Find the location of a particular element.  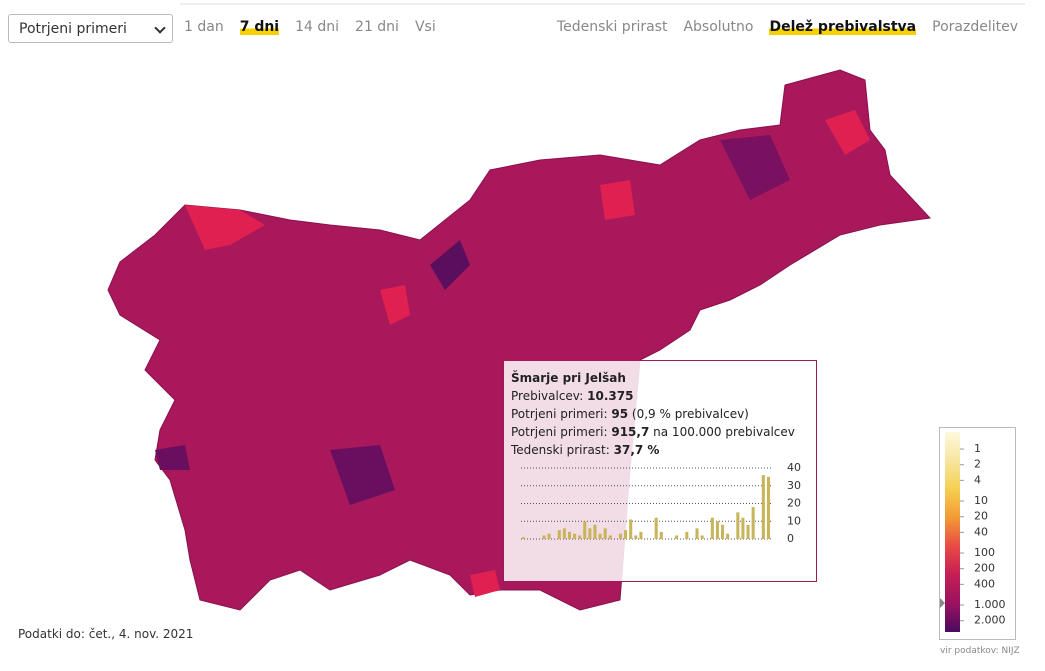

dataset-select: Potrjeni primeri is located at coordinates (90, 28).